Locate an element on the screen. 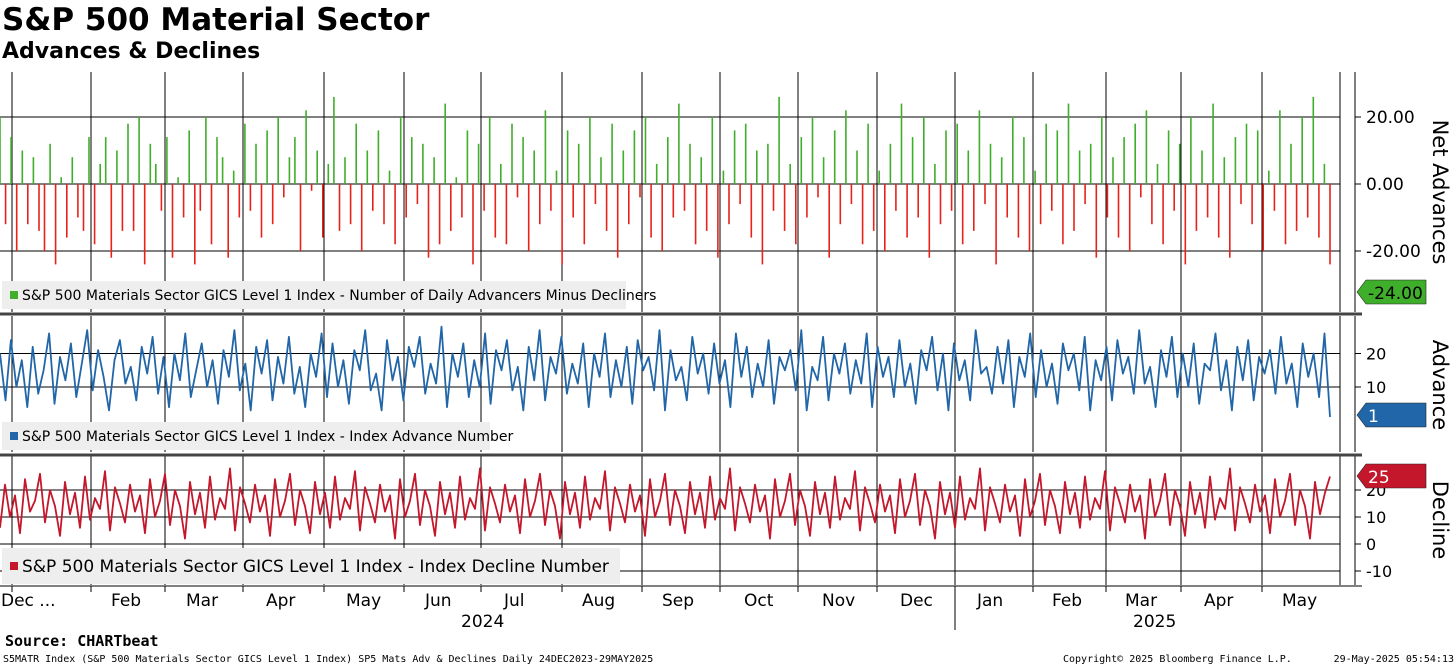 The image size is (1456, 668). x-month-label: Nov is located at coordinates (838, 601).